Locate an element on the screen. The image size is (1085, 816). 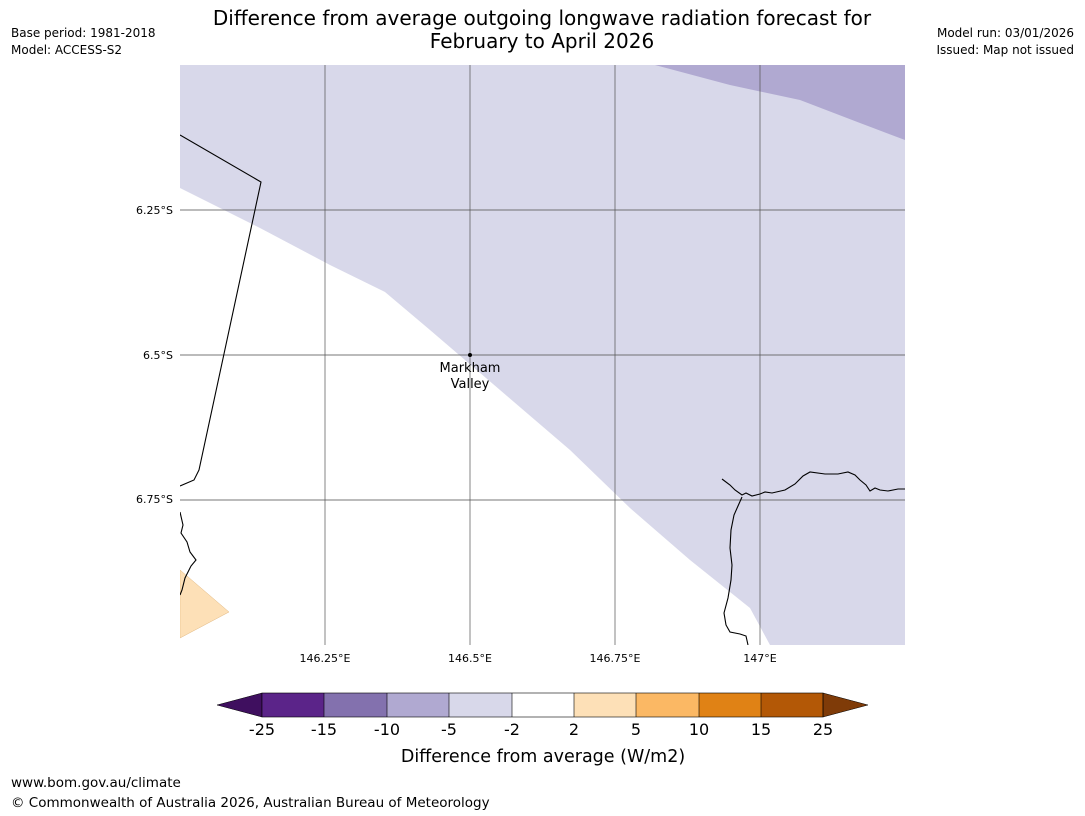
place-label-line-1: Markham is located at coordinates (470, 368).